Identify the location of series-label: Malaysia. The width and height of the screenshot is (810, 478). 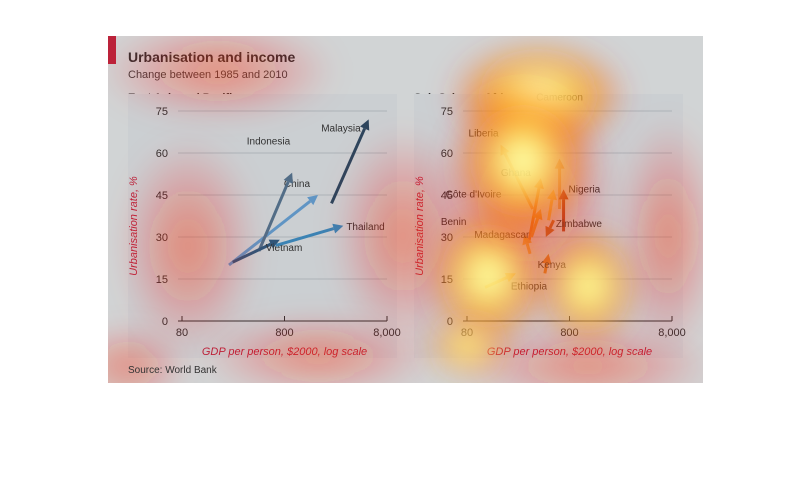
(341, 128).